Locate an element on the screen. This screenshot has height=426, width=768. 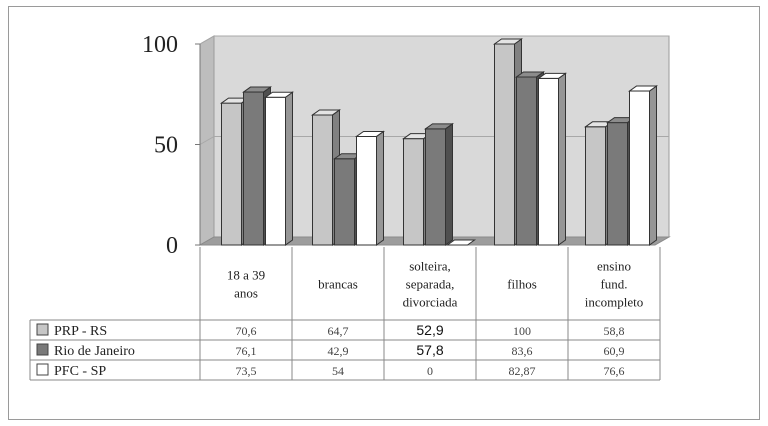
legend-label: Rio de Janeiro is located at coordinates (94, 351).